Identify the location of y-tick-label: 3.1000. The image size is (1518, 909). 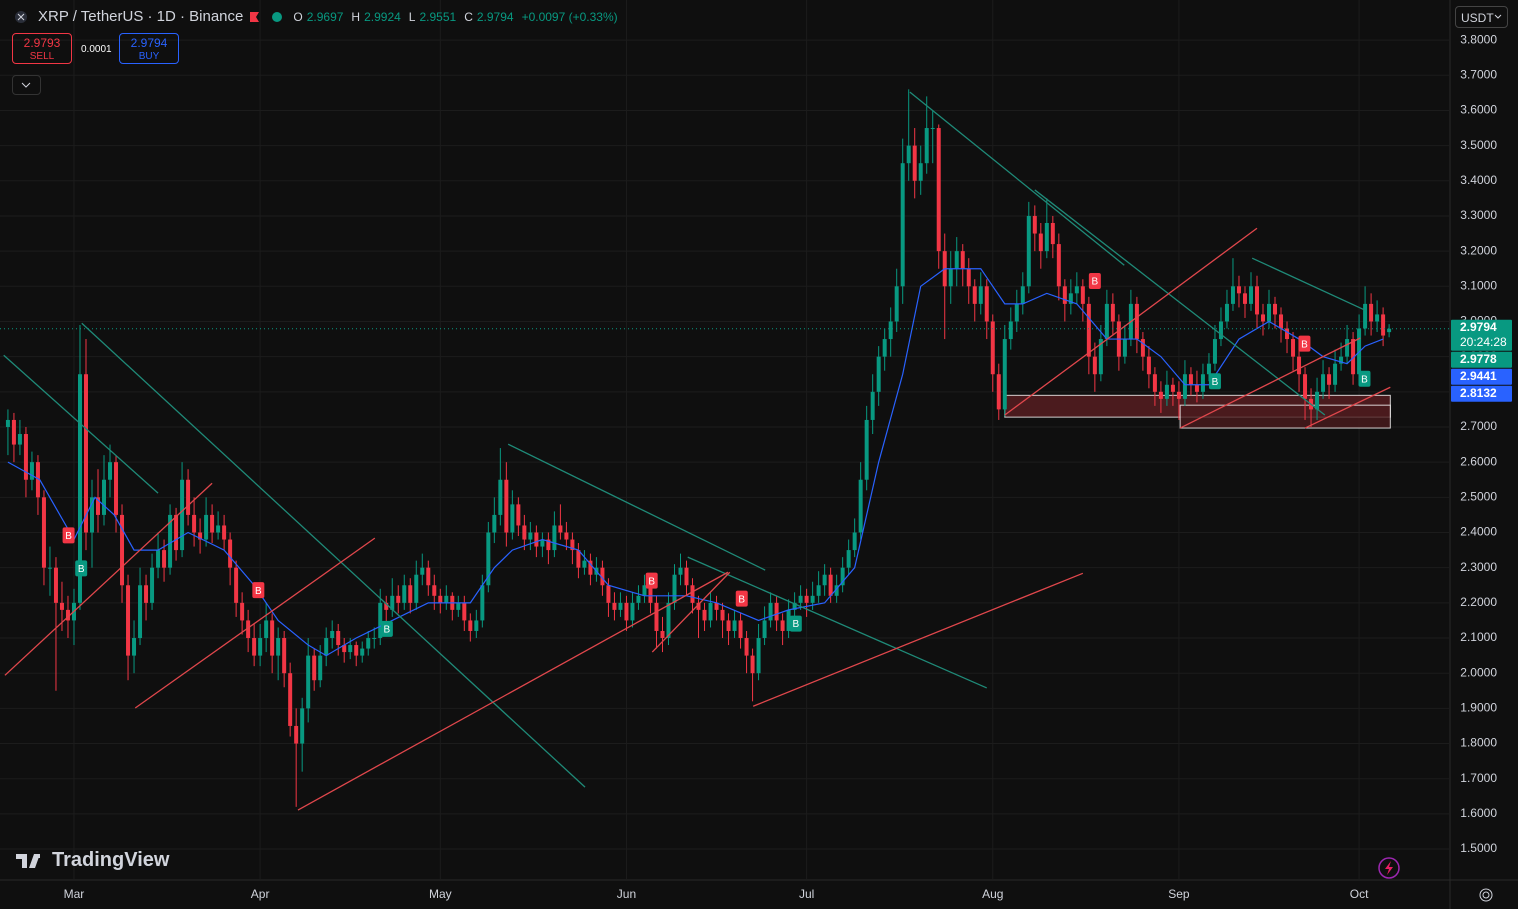
(1478, 285).